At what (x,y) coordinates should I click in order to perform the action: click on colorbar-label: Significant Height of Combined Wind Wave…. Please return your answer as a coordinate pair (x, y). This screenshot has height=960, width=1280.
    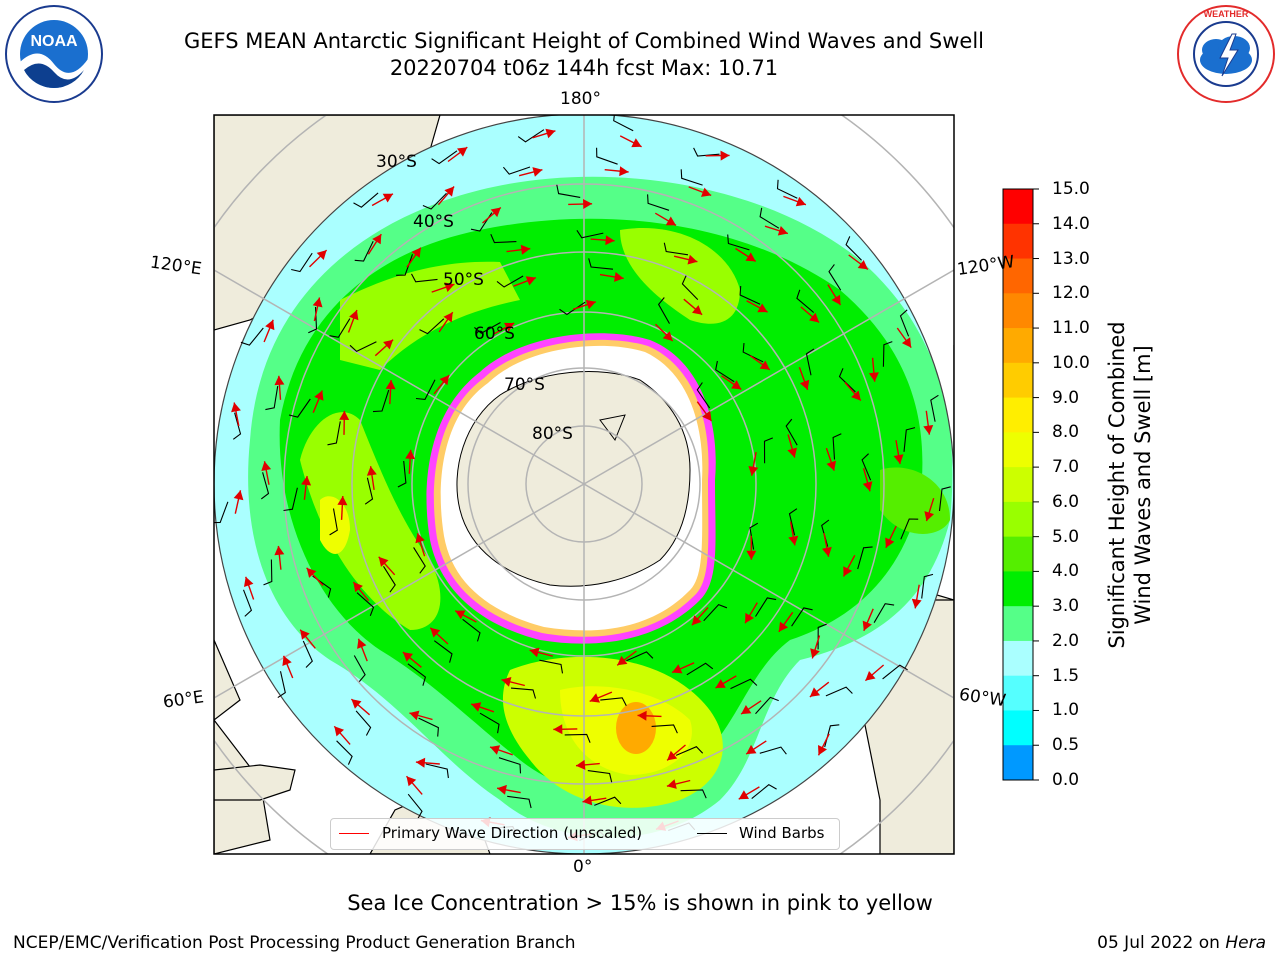
    Looking at the image, I should click on (1130, 485).